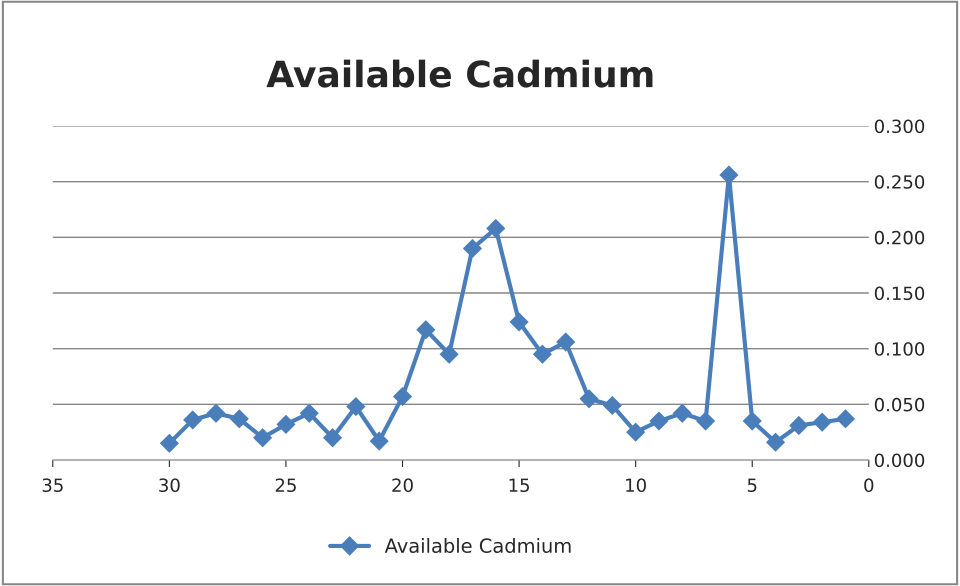  Describe the element at coordinates (169, 485) in the screenshot. I see `x-tick-label: 30` at that location.